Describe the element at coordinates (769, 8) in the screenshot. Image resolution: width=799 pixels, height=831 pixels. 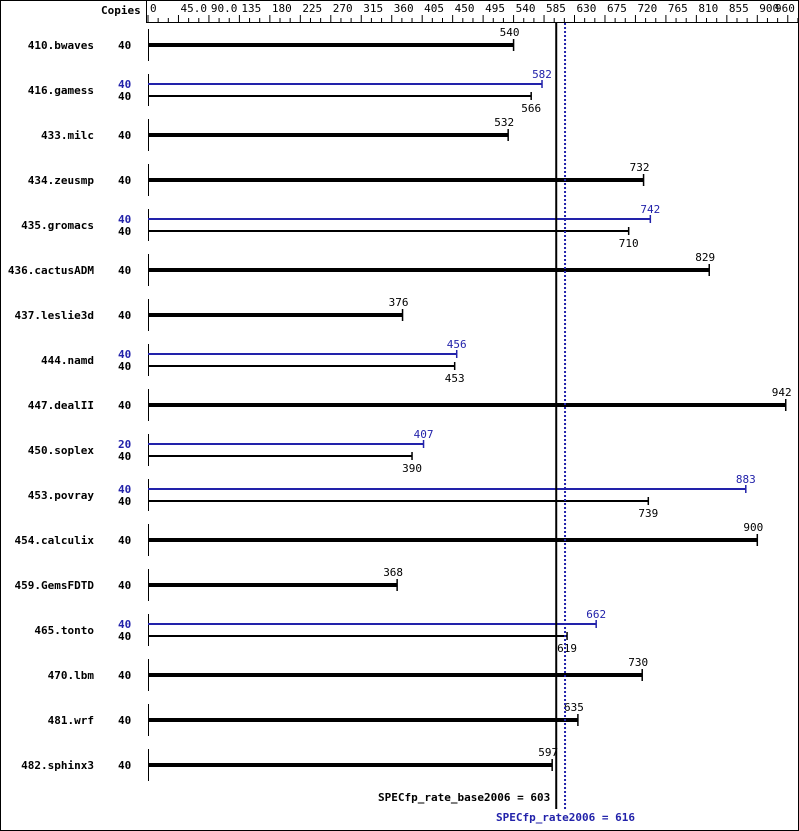
I see `tick-label: 900` at that location.